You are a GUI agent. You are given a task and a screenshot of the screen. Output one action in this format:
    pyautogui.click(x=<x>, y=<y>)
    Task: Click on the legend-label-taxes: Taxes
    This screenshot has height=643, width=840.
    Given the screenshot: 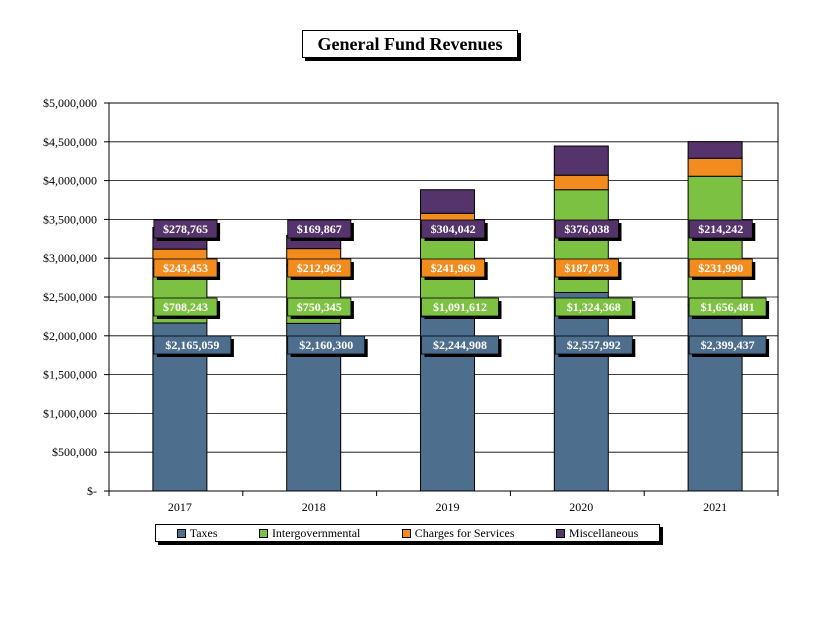 What is the action you would take?
    pyautogui.click(x=203, y=532)
    